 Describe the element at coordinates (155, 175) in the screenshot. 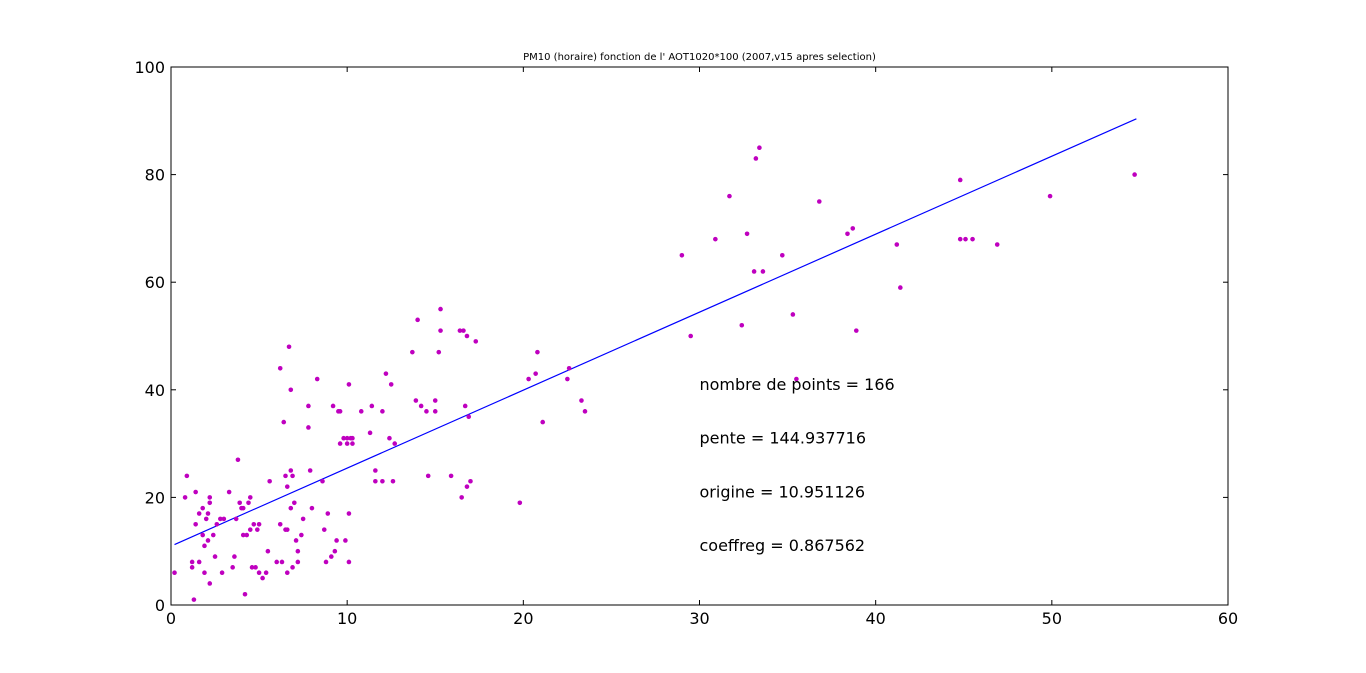

I see `y-tick-label: 80` at that location.